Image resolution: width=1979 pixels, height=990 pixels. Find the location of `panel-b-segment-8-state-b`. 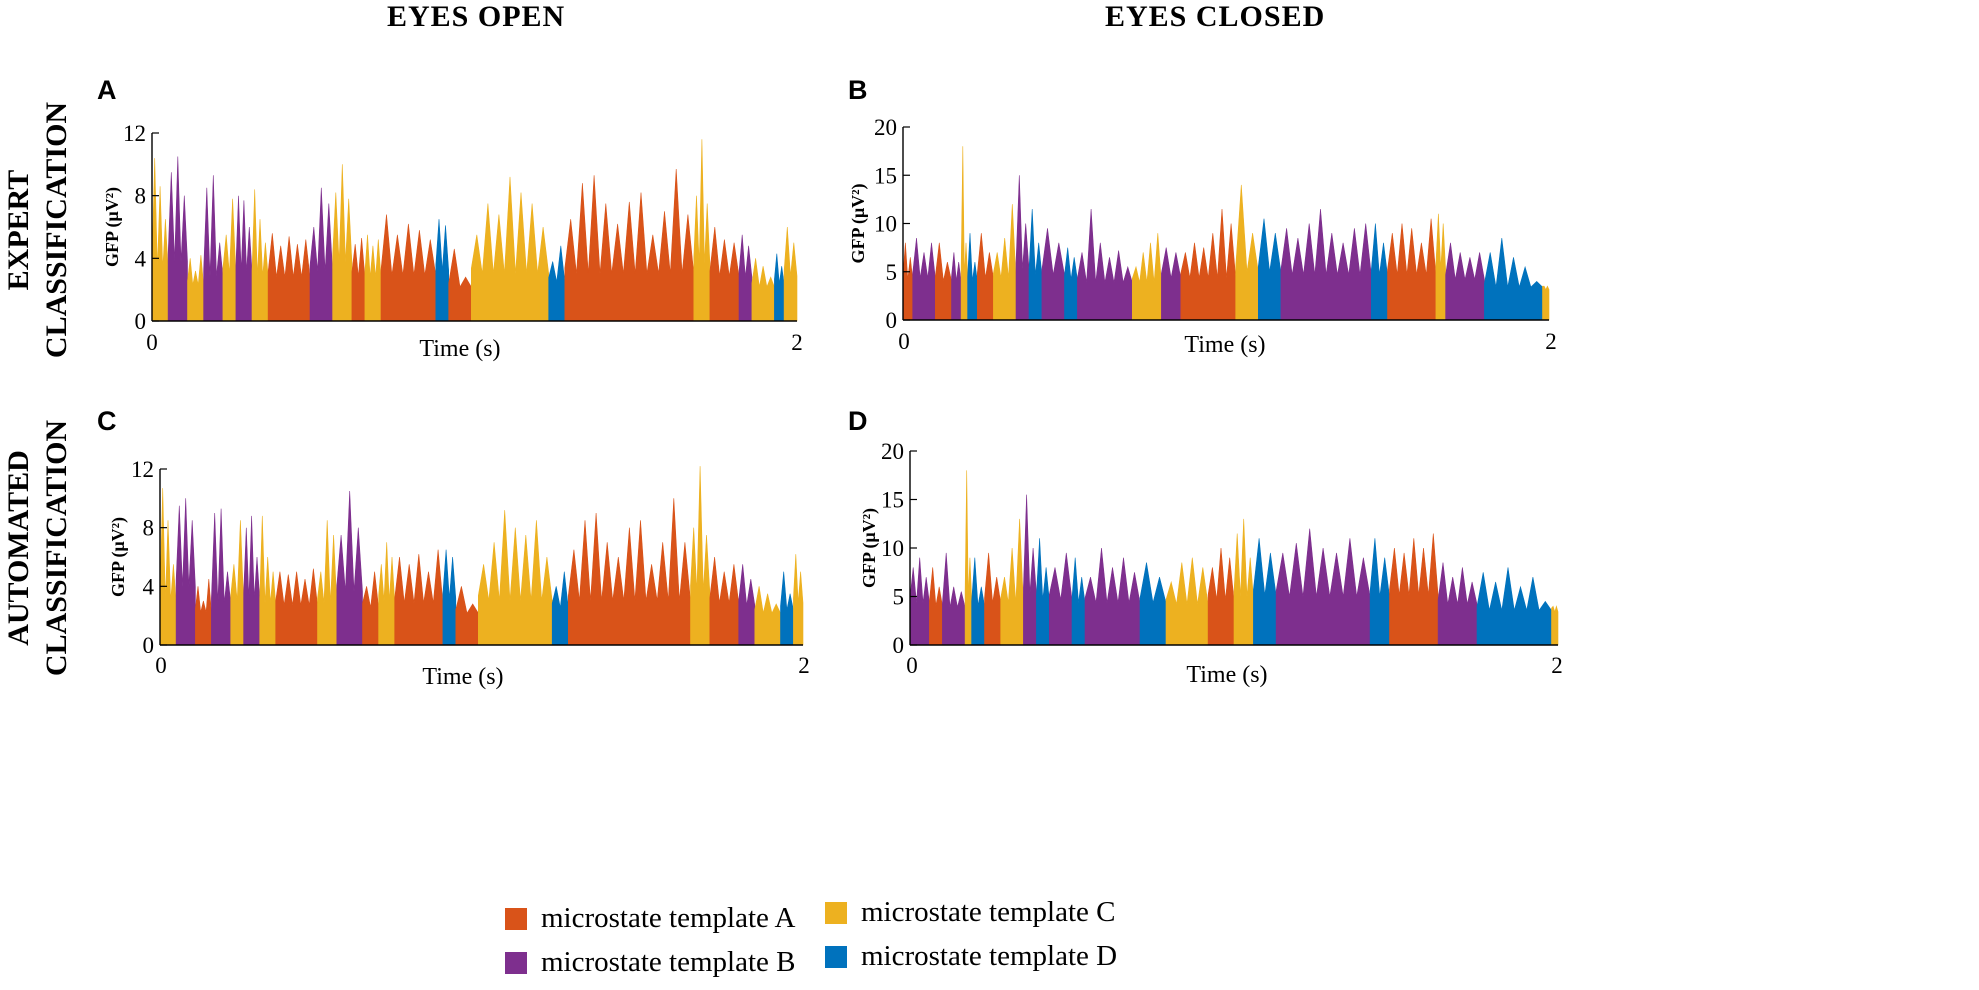

panel-b-segment-8-state-b is located at coordinates (1022, 248).